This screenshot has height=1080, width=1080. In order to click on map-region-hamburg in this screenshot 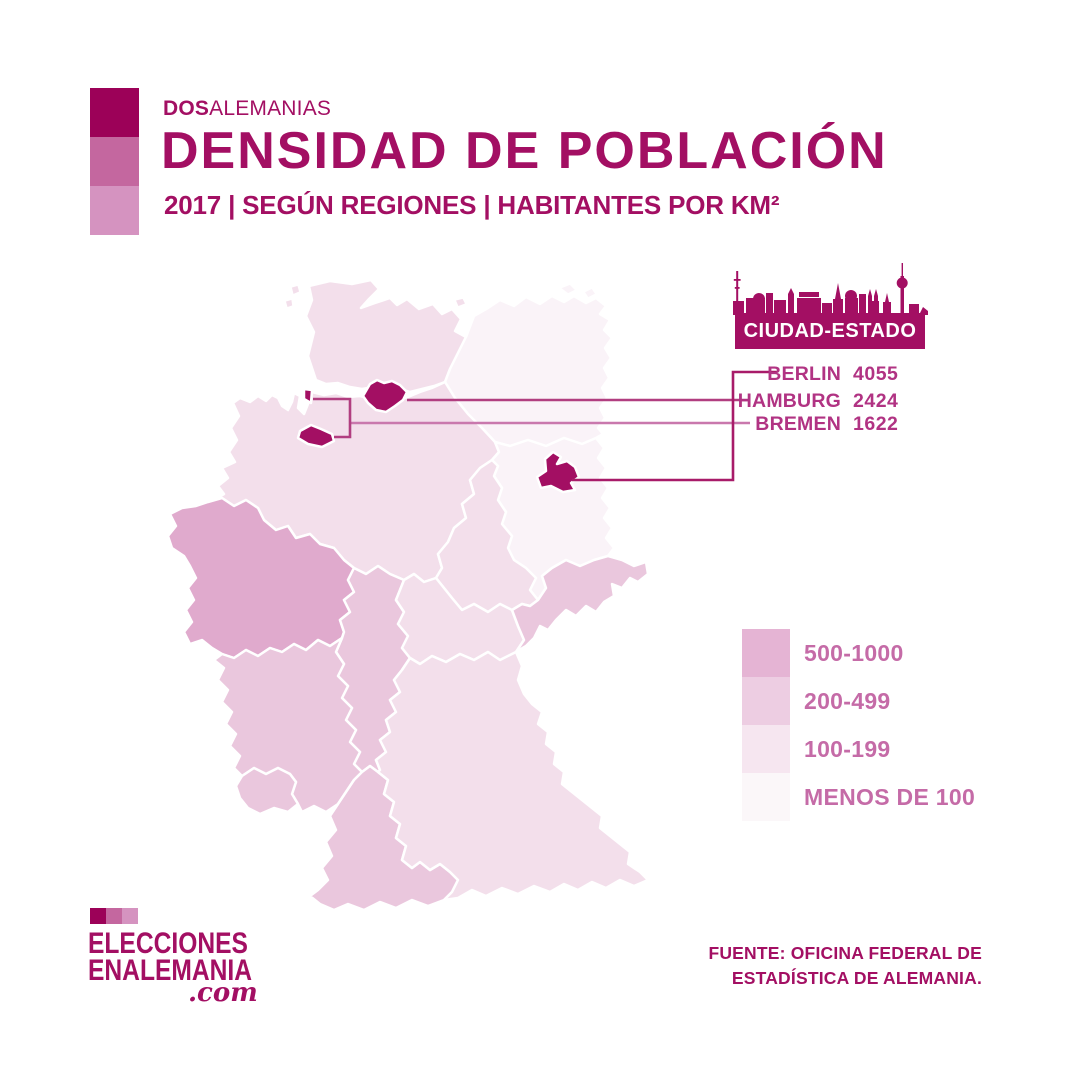, I will do `click(385, 396)`.